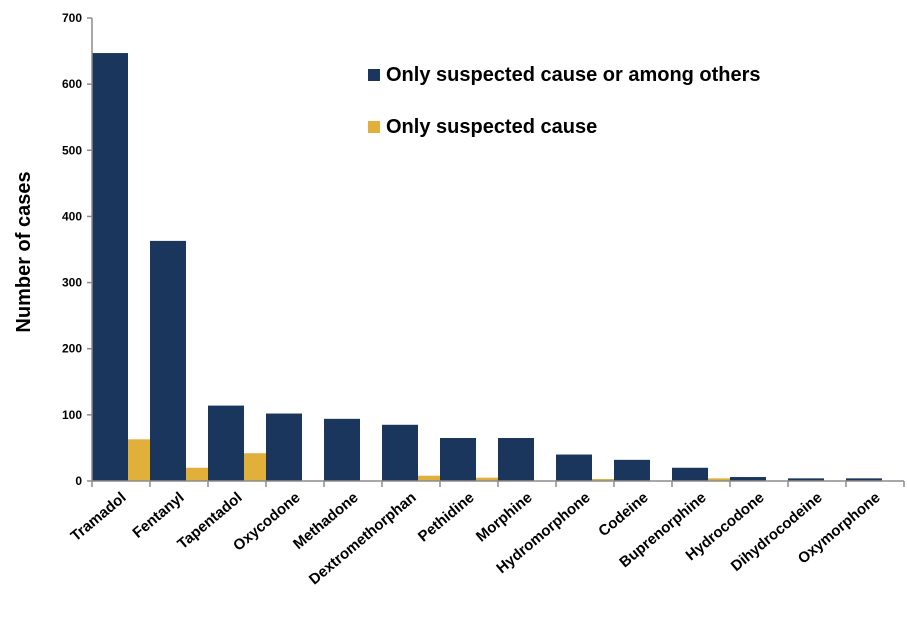  Describe the element at coordinates (491, 127) in the screenshot. I see `legend-label-series-2: Only suspected cause` at that location.